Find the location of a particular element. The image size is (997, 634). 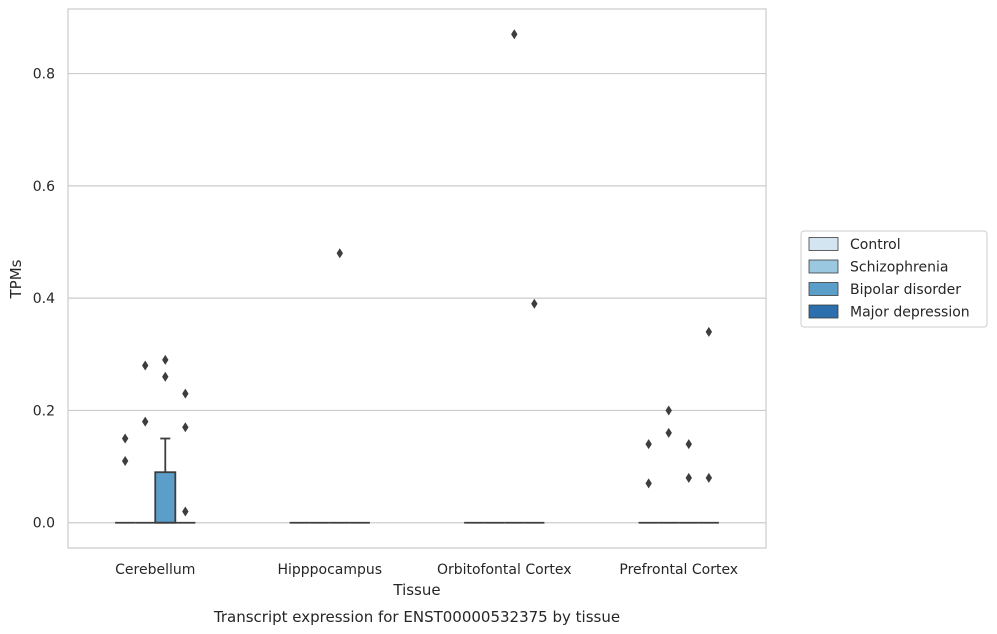

x-tick-label: Cerebellum is located at coordinates (155, 570).